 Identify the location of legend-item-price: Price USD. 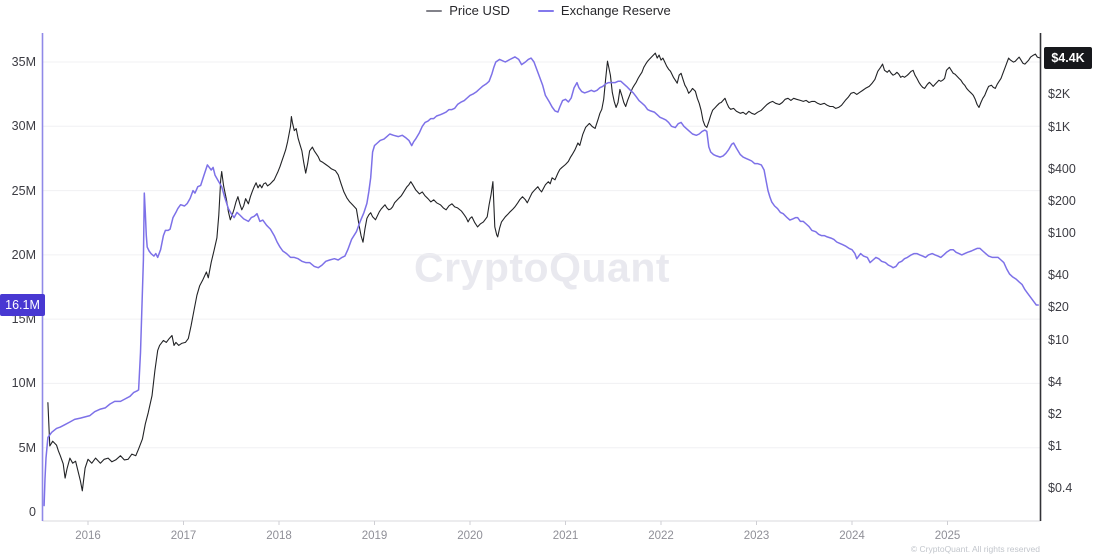
(468, 10).